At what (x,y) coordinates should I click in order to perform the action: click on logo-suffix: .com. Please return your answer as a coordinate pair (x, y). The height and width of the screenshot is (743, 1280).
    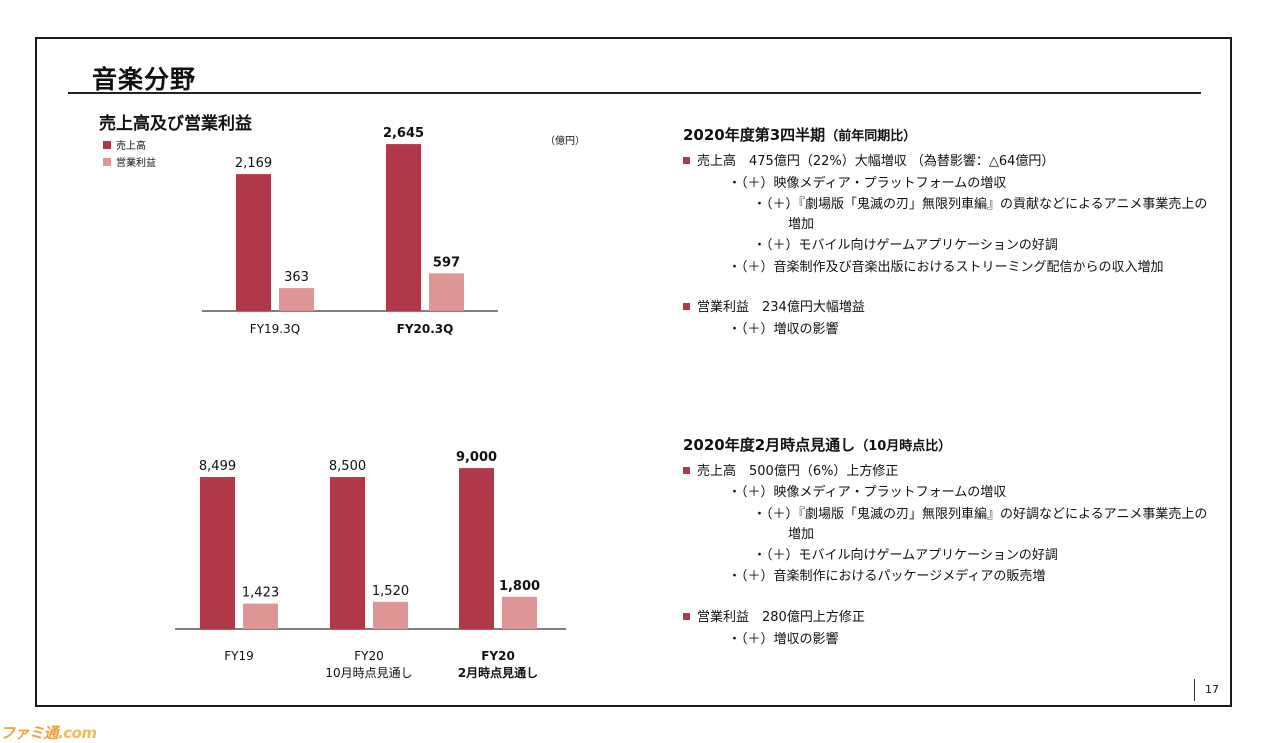
    Looking at the image, I should click on (77, 733).